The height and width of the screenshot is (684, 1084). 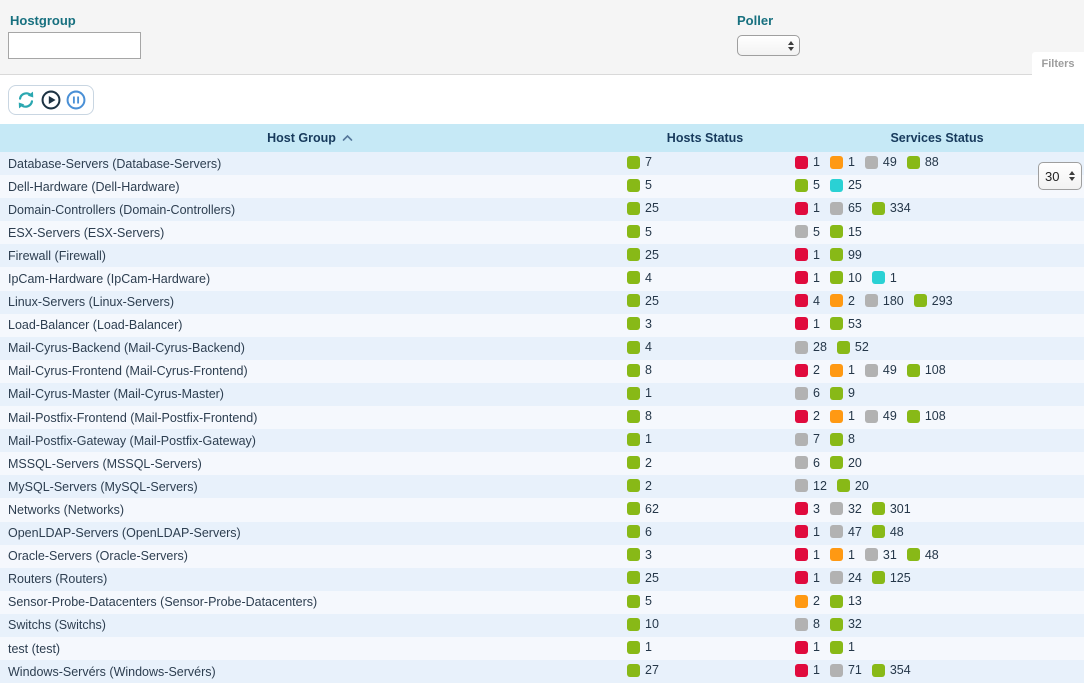 What do you see at coordinates (26, 100) in the screenshot?
I see `refresh-icon` at bounding box center [26, 100].